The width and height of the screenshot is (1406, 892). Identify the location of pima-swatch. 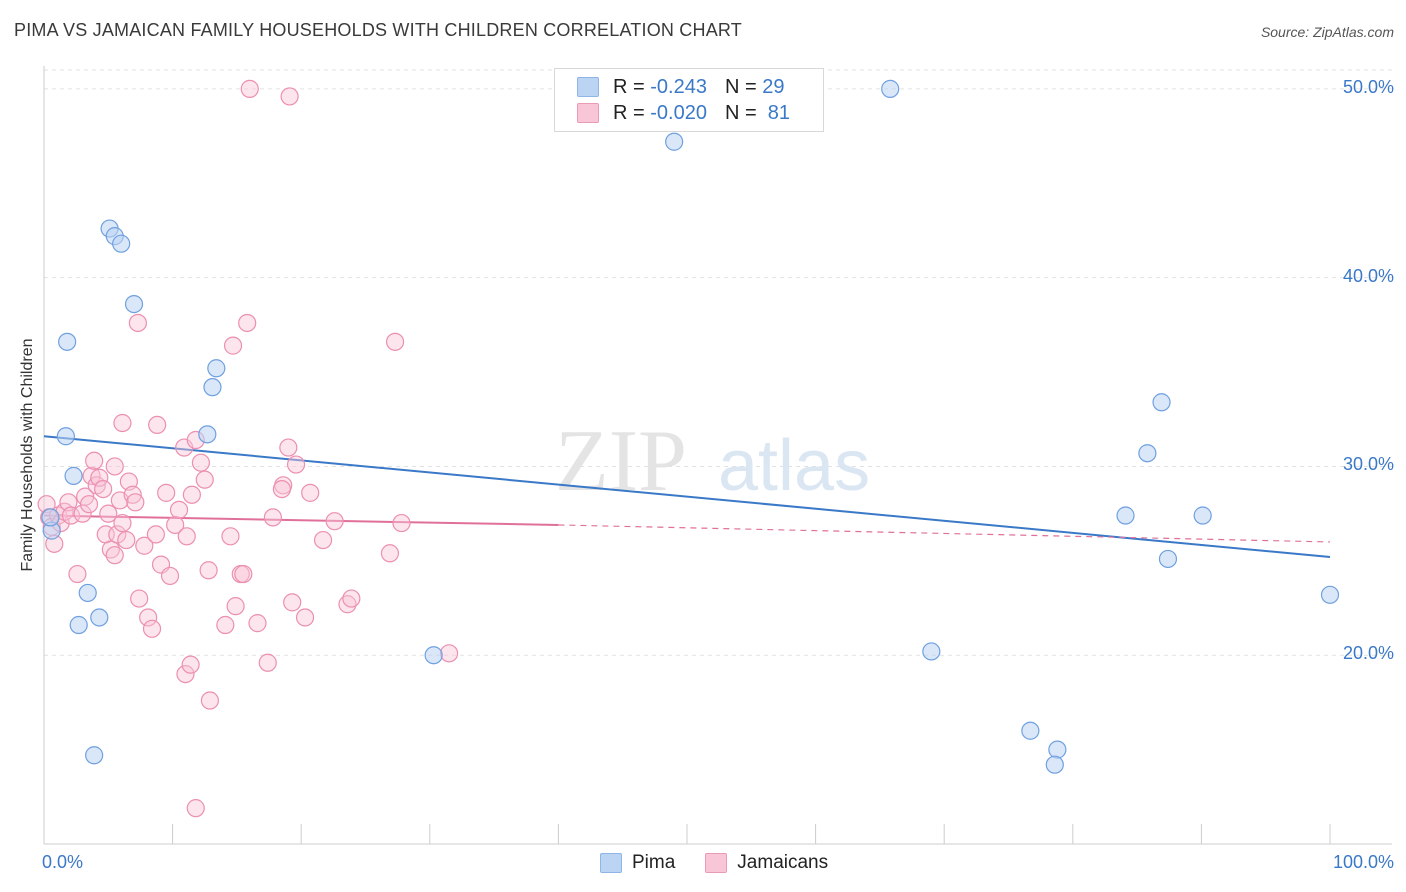
(588, 87).